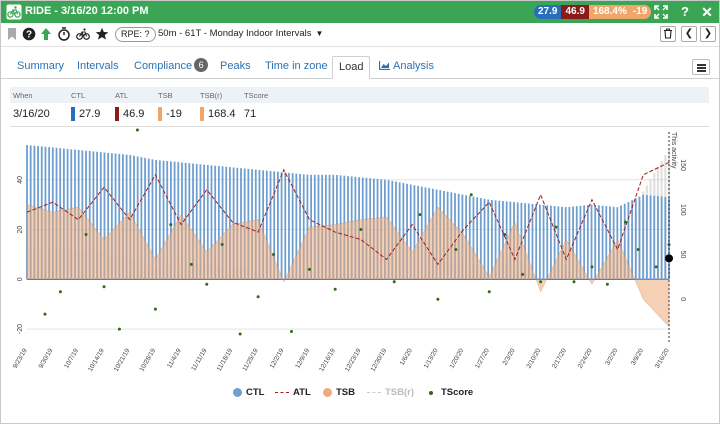 The height and width of the screenshot is (424, 720). Describe the element at coordinates (293, 392) in the screenshot. I see `legend-atl: ATL` at that location.